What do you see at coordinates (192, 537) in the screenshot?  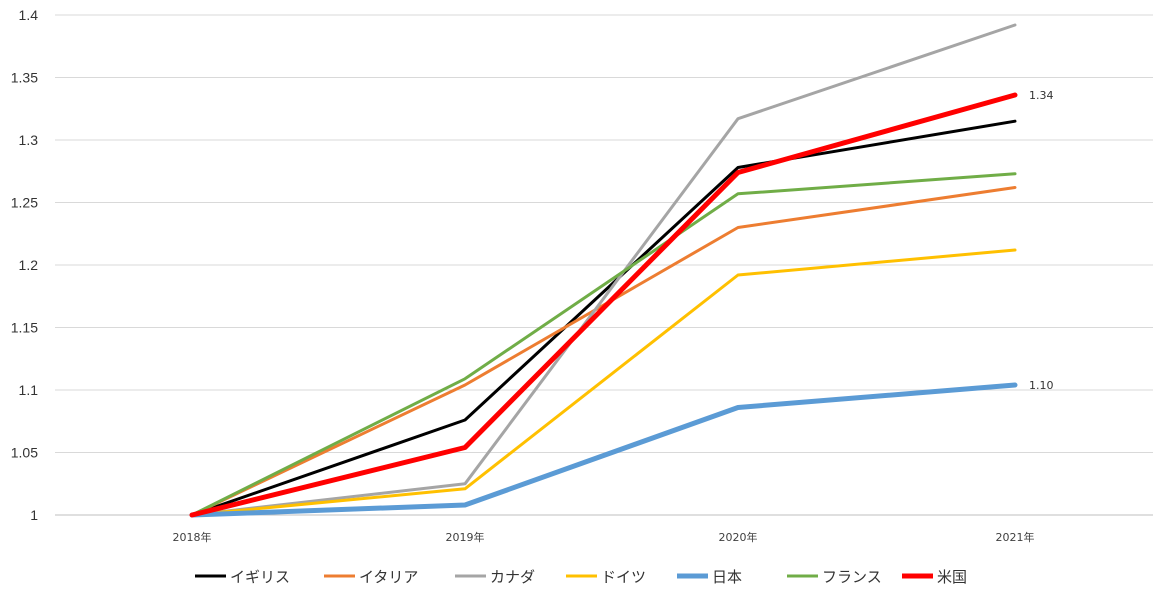 I see `x-tick-label: 2018年` at bounding box center [192, 537].